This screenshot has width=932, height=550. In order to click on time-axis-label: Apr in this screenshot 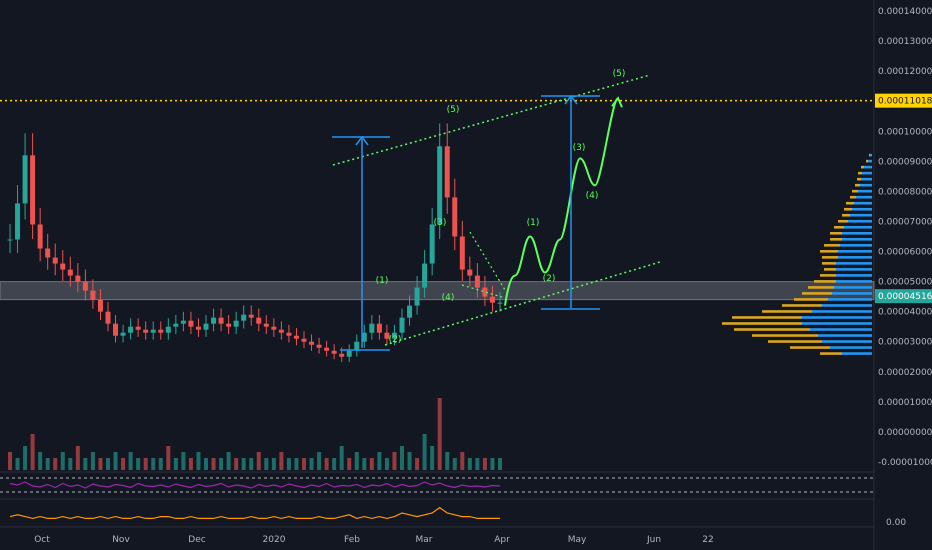, I will do `click(502, 540)`.